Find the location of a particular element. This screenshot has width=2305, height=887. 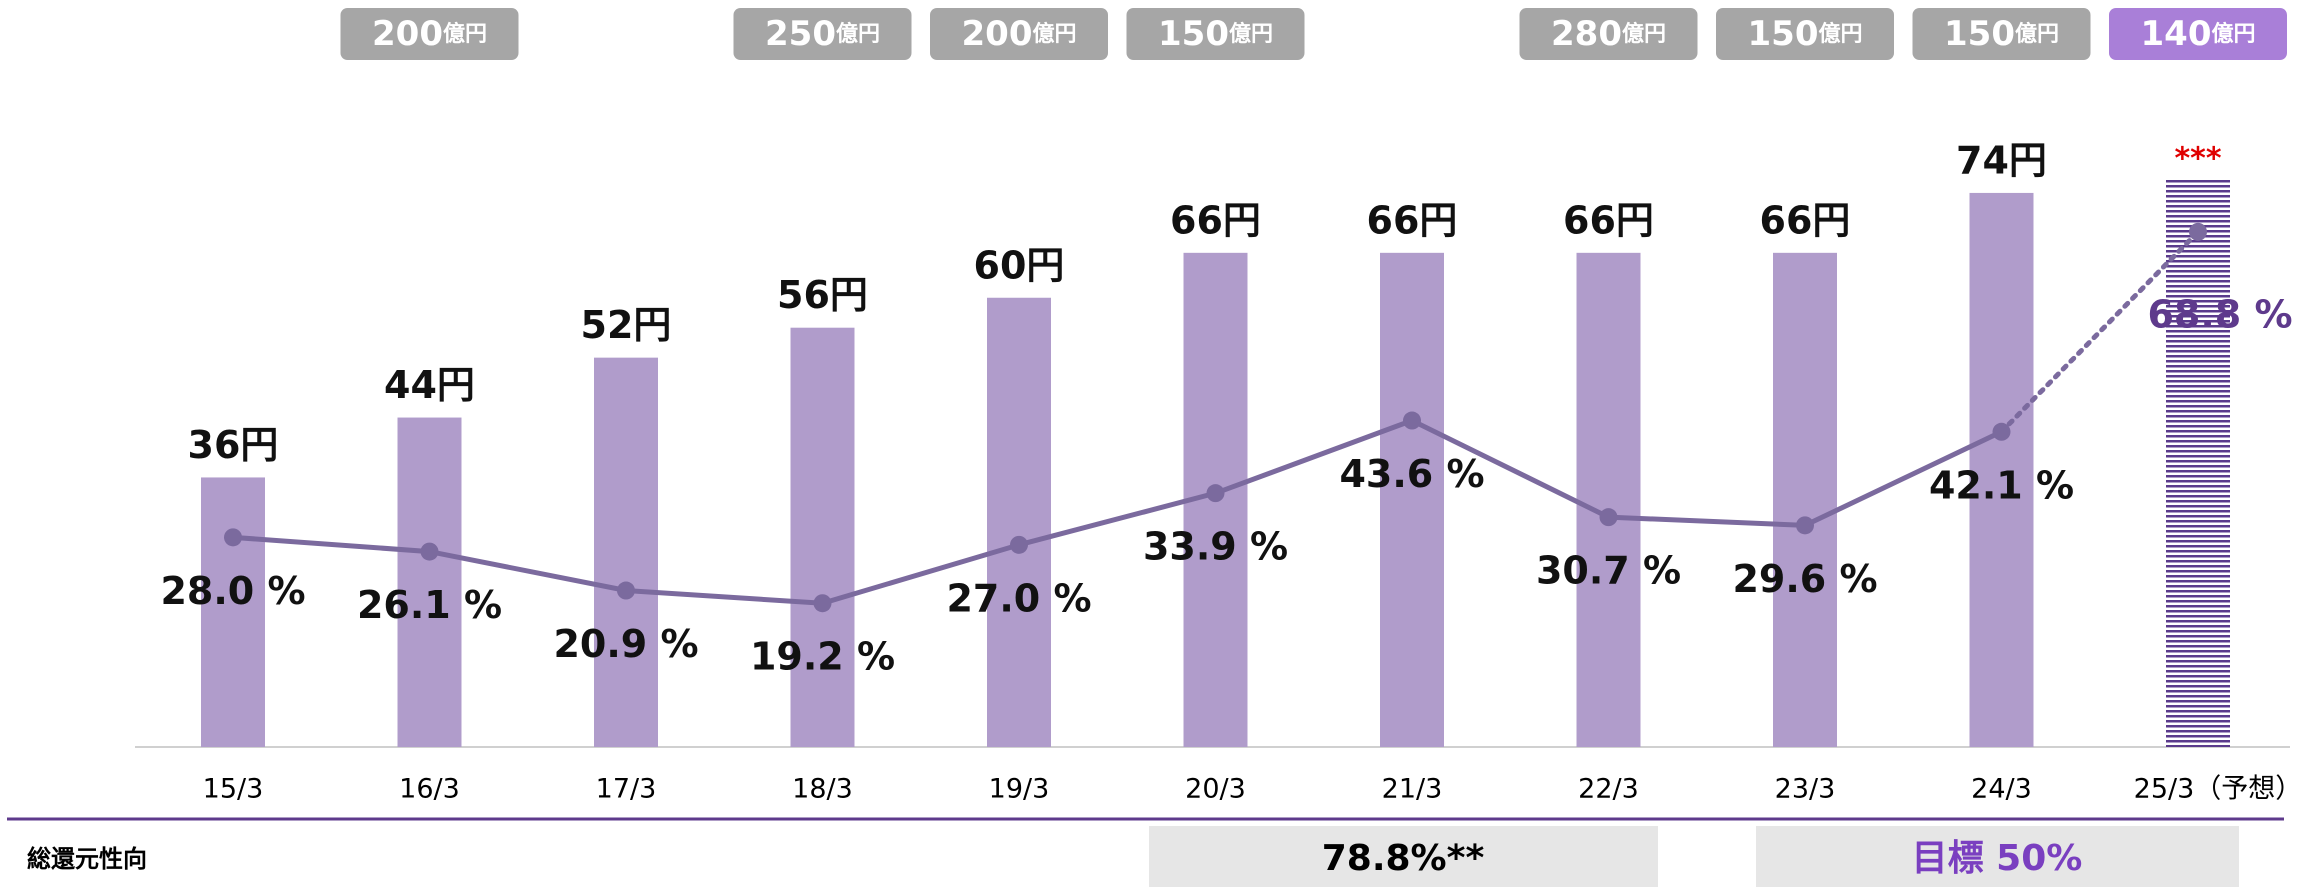

total-return-value: 78.8%** is located at coordinates (1403, 858).